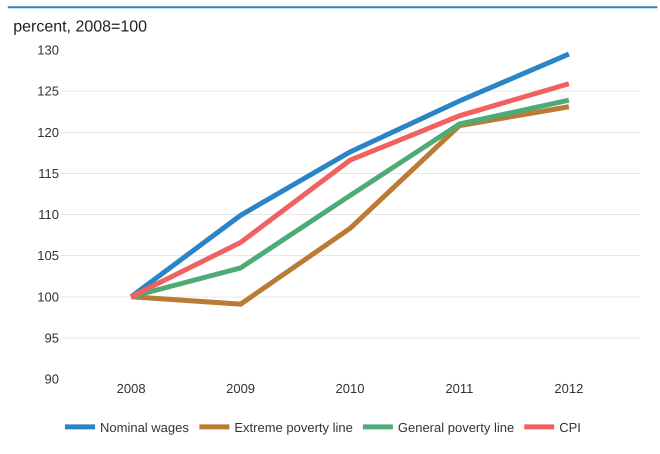 The width and height of the screenshot is (660, 454). What do you see at coordinates (51, 379) in the screenshot?
I see `y-tick-label: 90` at bounding box center [51, 379].